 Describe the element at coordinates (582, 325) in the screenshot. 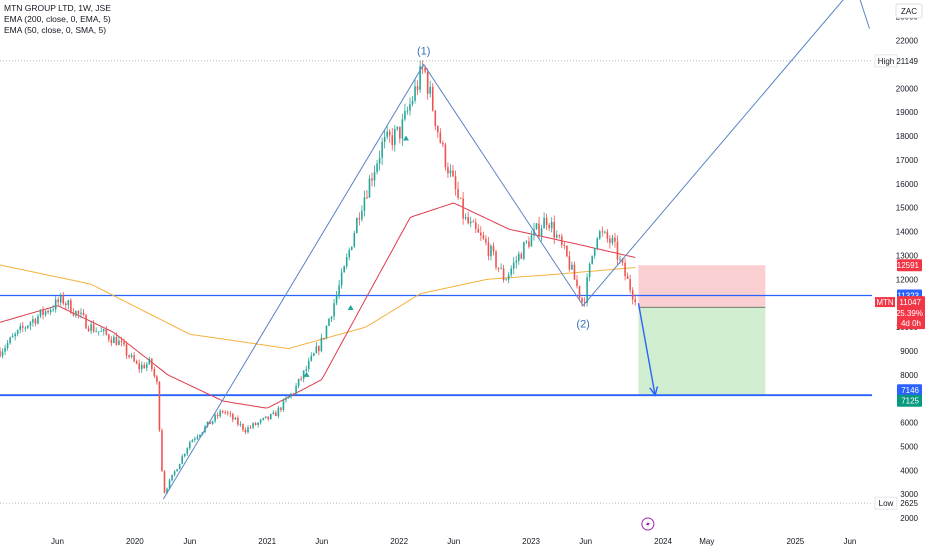

I see `wave-label-2: (2)` at that location.